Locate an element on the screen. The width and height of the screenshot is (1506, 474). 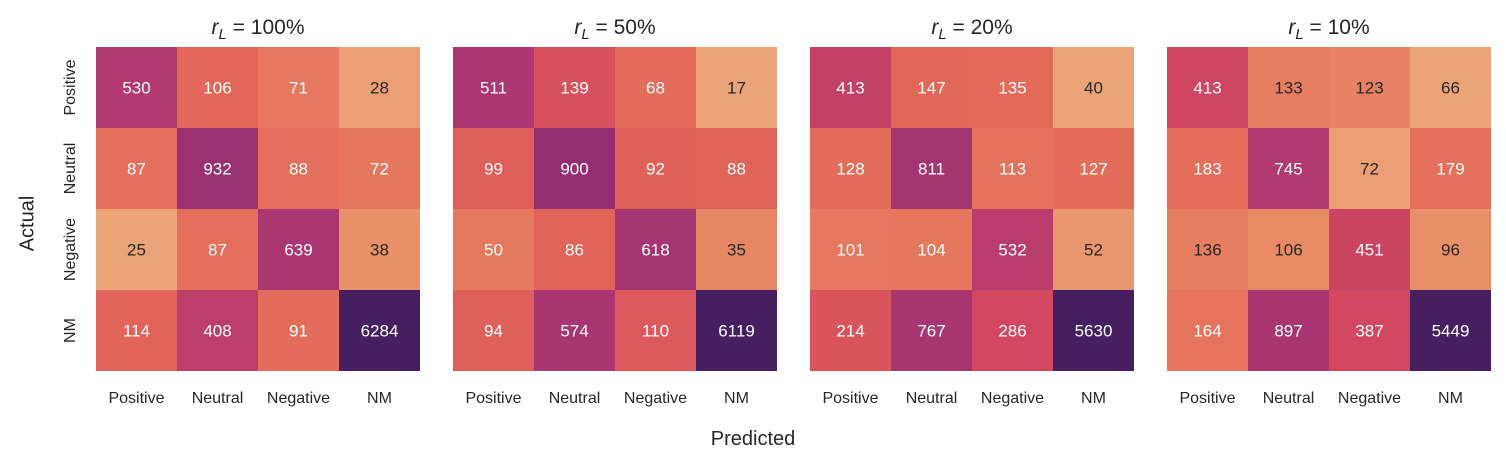
cell-value-label: 50 is located at coordinates (493, 250).